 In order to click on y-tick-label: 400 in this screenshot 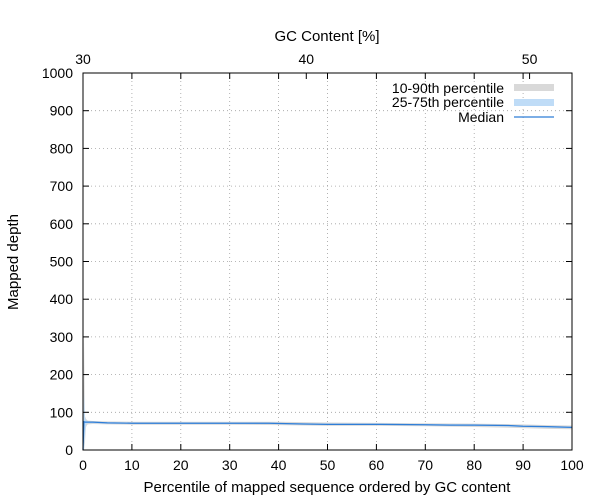, I will do `click(62, 299)`.